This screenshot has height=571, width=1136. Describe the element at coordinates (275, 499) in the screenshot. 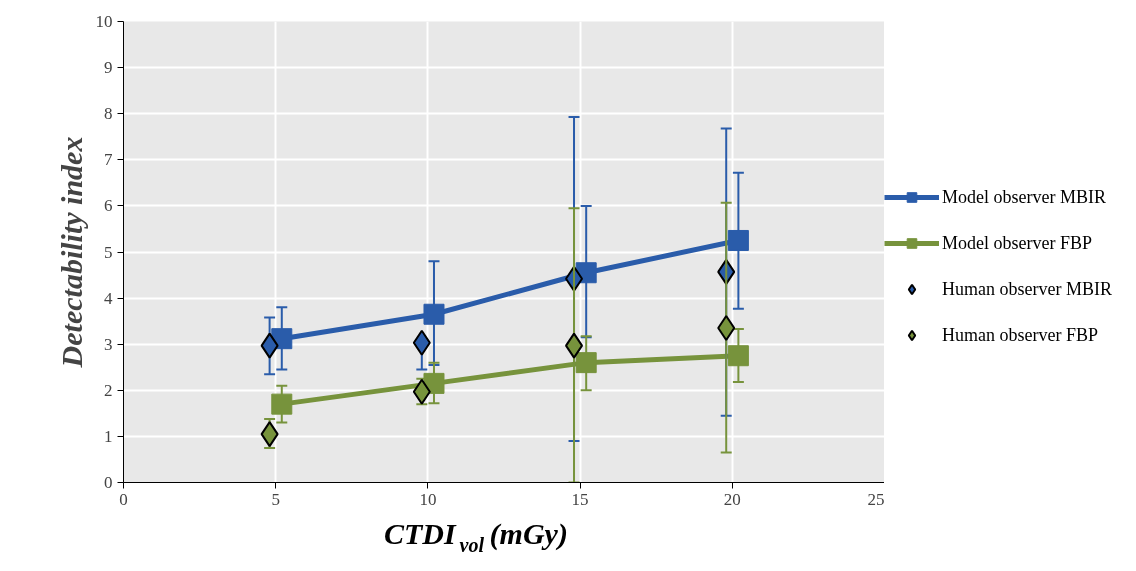

I see `x-tick-label: 5` at that location.